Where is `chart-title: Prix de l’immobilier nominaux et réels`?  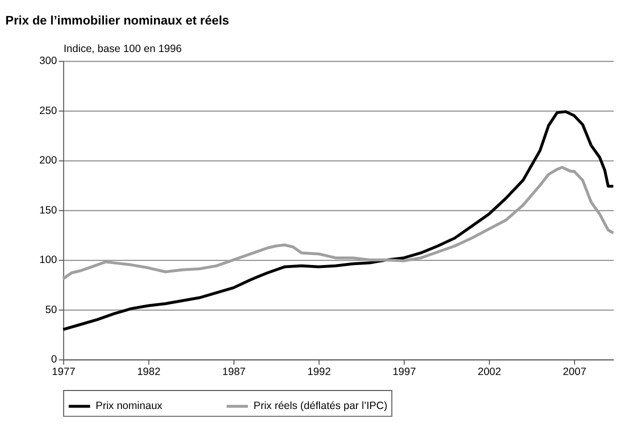 chart-title: Prix de l’immobilier nominaux et réels is located at coordinates (117, 21).